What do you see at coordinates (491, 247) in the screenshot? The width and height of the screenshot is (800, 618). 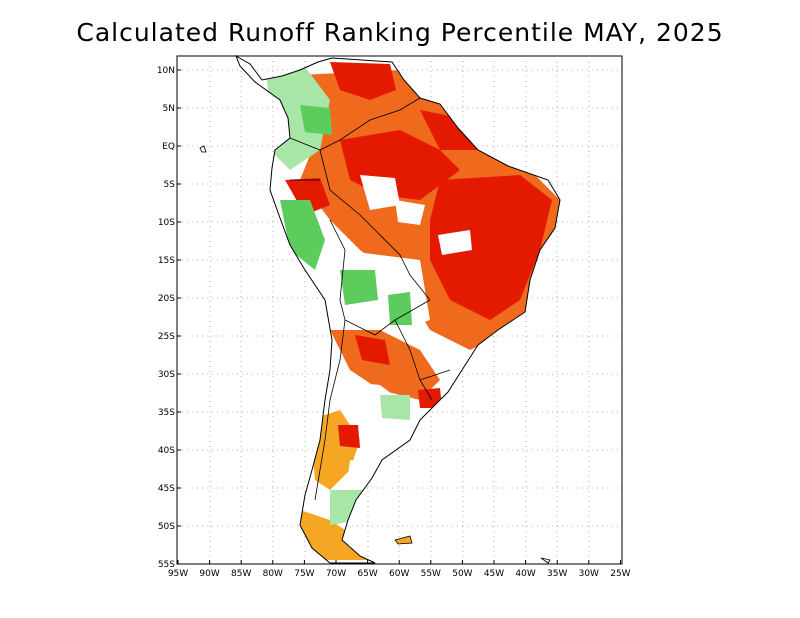 I see `shade-red-east` at bounding box center [491, 247].